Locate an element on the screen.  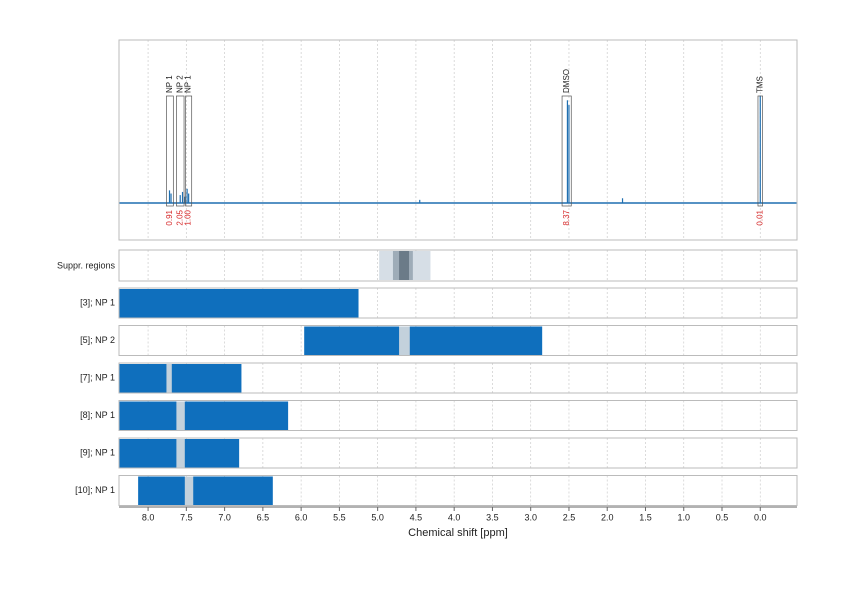
integral-label: 8.37 is located at coordinates (566, 217).